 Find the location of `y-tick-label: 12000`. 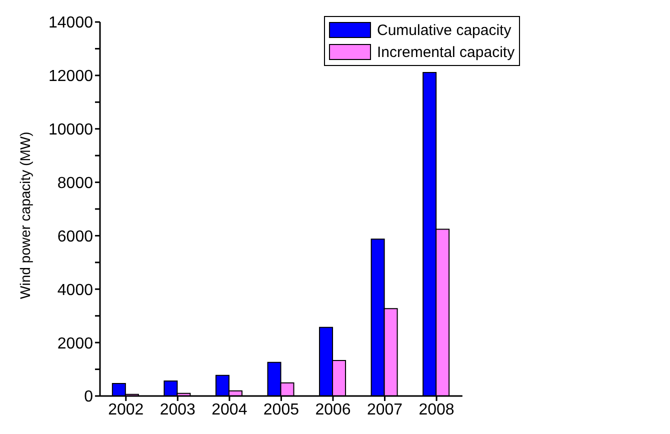

y-tick-label: 12000 is located at coordinates (71, 77).